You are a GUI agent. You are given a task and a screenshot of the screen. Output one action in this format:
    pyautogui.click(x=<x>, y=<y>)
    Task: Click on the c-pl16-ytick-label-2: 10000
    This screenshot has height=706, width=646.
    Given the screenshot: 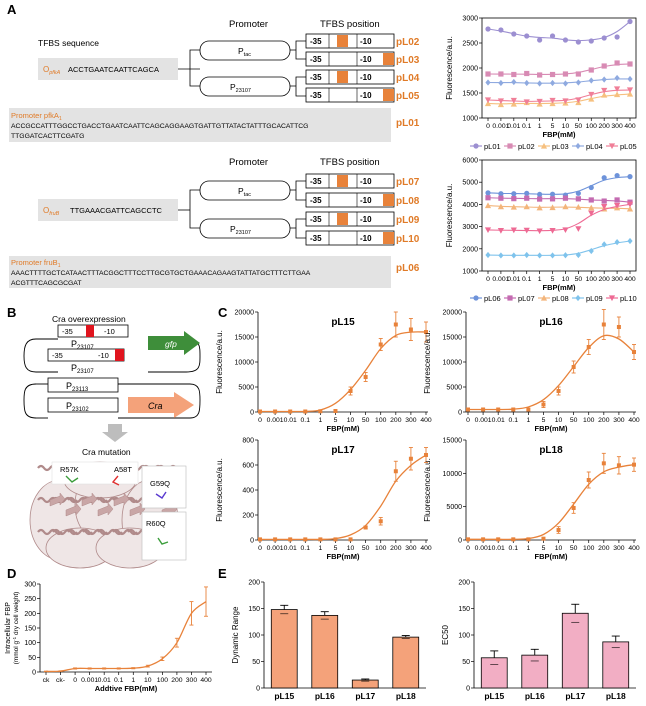 What is the action you would take?
    pyautogui.click(x=453, y=363)
    